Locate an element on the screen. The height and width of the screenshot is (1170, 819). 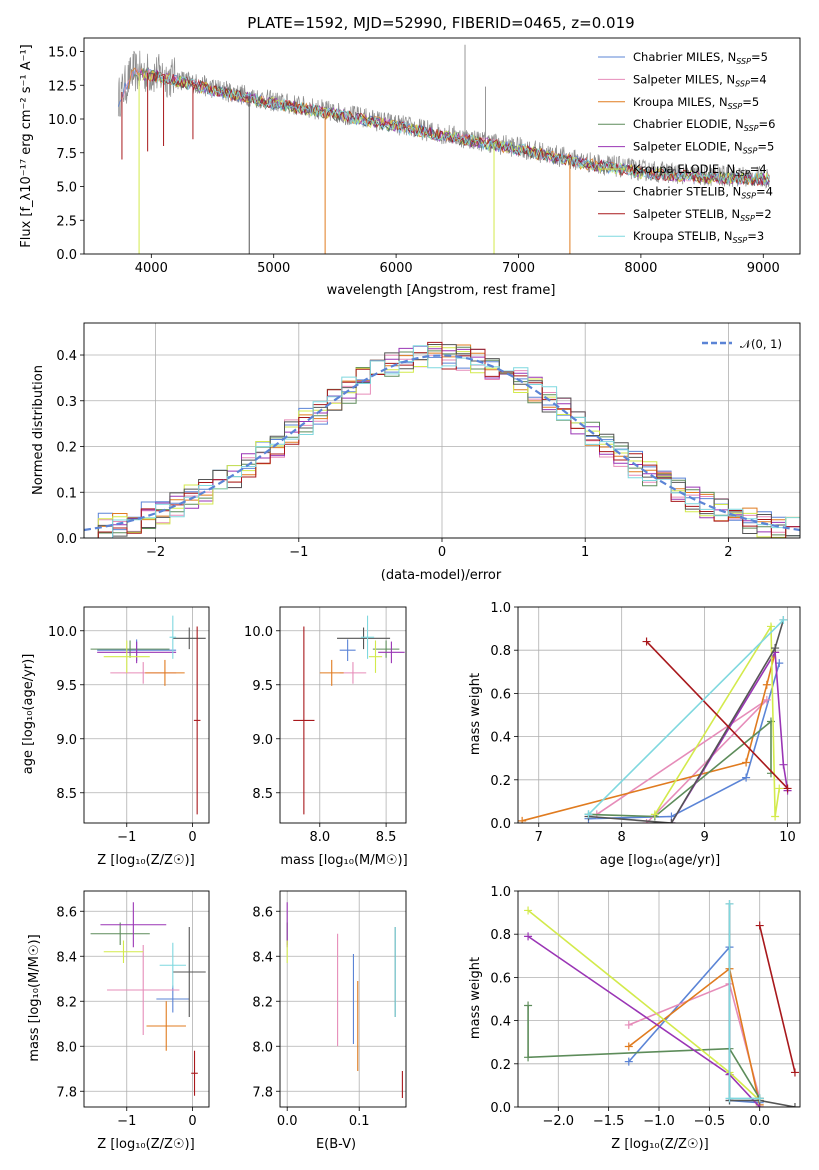
spectrum-ylabel: Flux [f_λ10⁻¹⁷ erg cm⁻² s⁻¹ A⁻¹] is located at coordinates (26, 146).